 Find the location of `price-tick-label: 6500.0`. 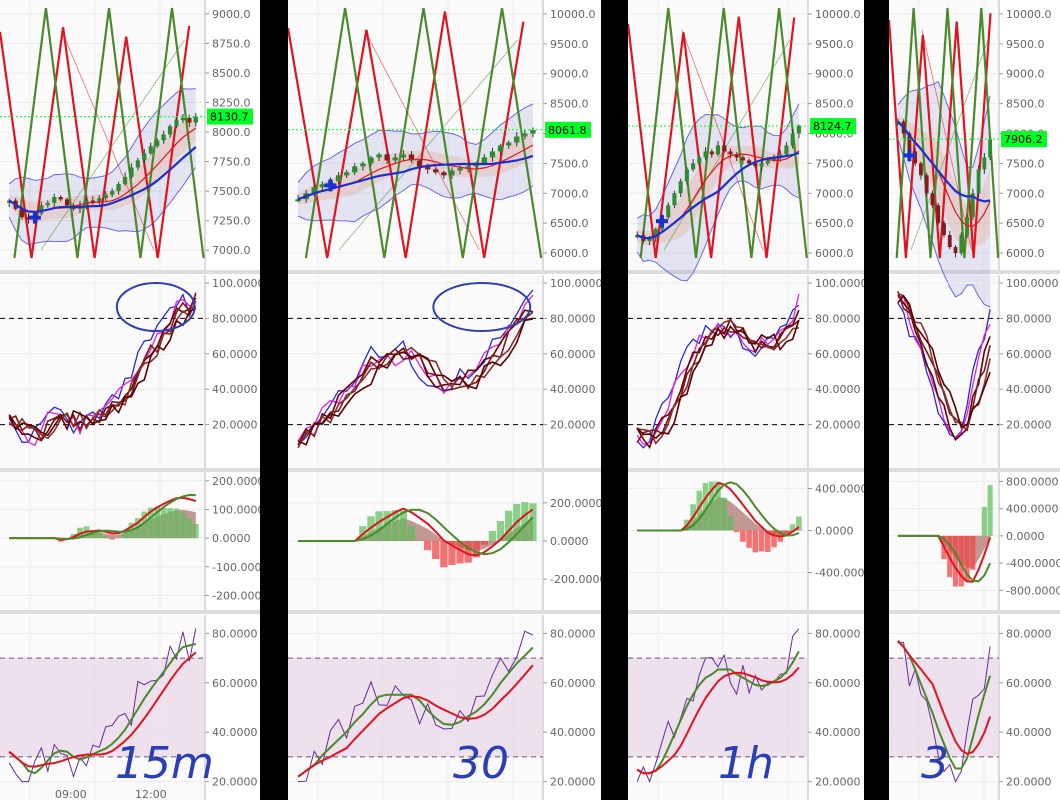

price-tick-label: 6500.0 is located at coordinates (1025, 223).